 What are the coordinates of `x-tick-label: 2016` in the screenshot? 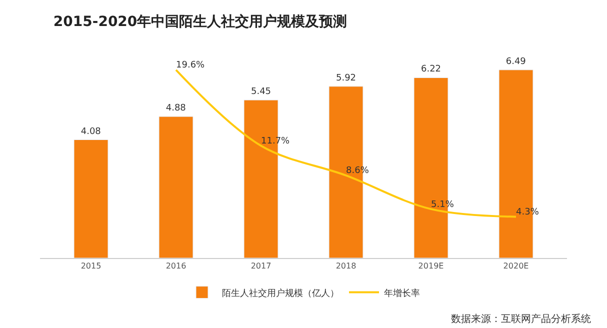 It's located at (176, 266).